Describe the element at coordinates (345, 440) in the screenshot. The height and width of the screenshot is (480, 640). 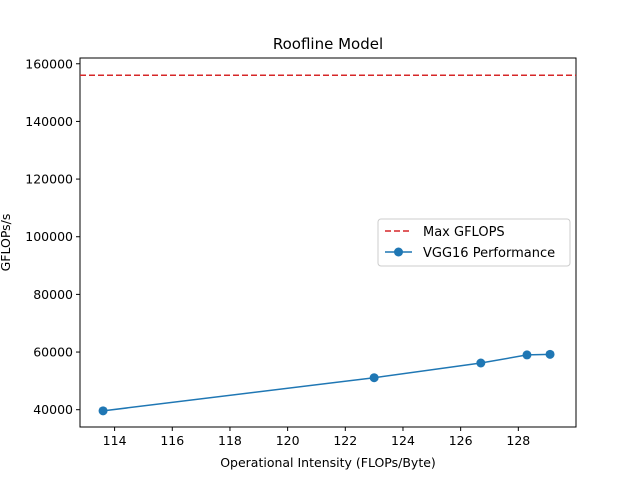
I see `x-tick-label: 122` at that location.